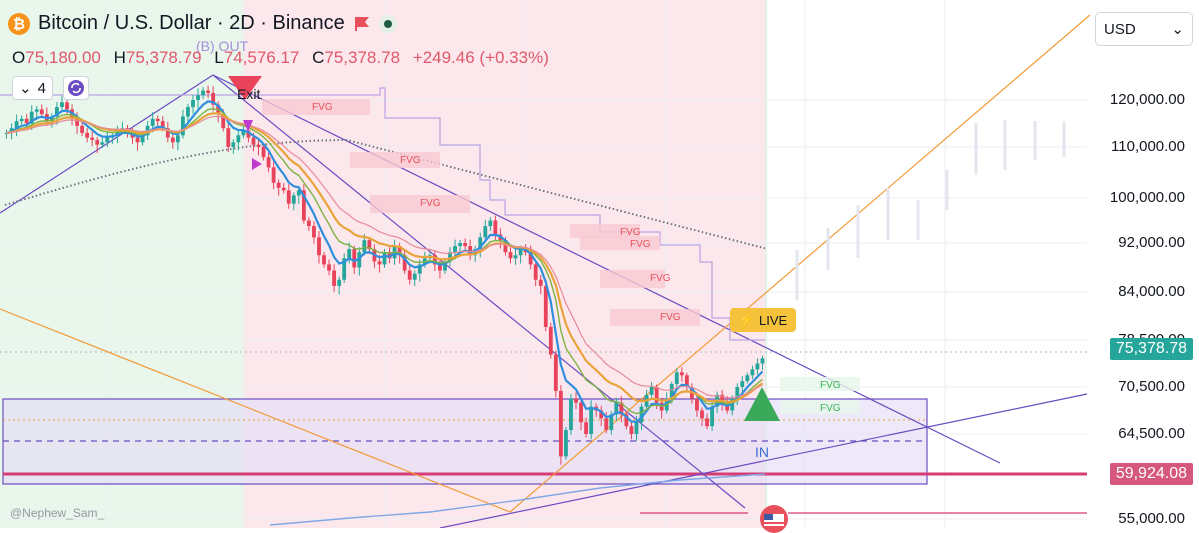 This screenshot has height=533, width=1199. Describe the element at coordinates (25, 88) in the screenshot. I see `chevron-down-icon: ⌄` at that location.